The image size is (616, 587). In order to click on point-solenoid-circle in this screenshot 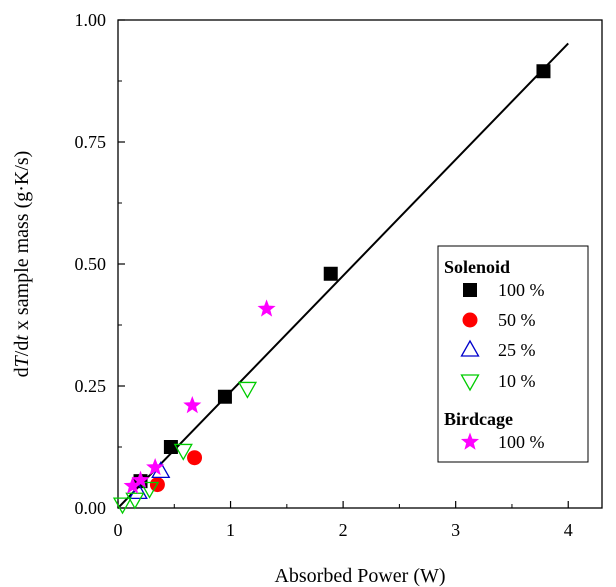, I will do `click(195, 458)`.